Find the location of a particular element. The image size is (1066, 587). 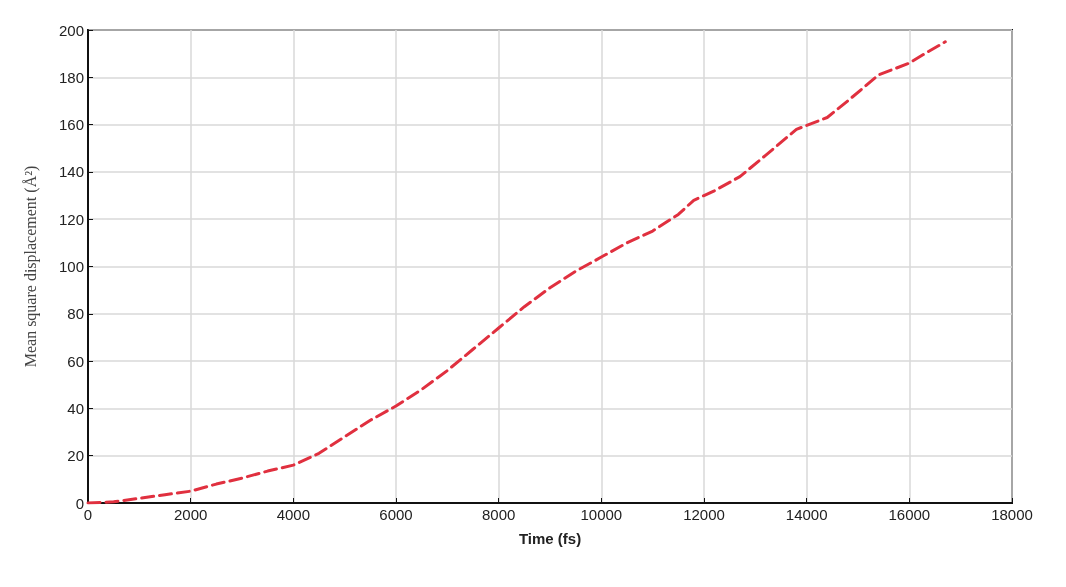

y-tick-label: 200 is located at coordinates (71, 30).